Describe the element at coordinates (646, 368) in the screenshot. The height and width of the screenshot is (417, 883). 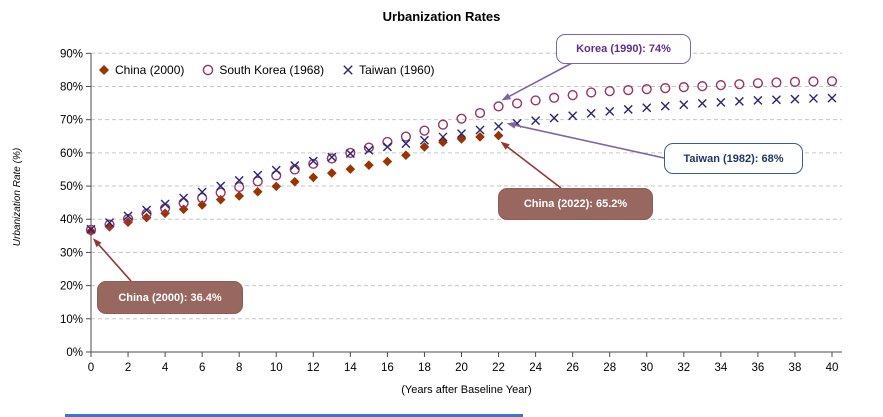
I see `svg-text: 30` at that location.